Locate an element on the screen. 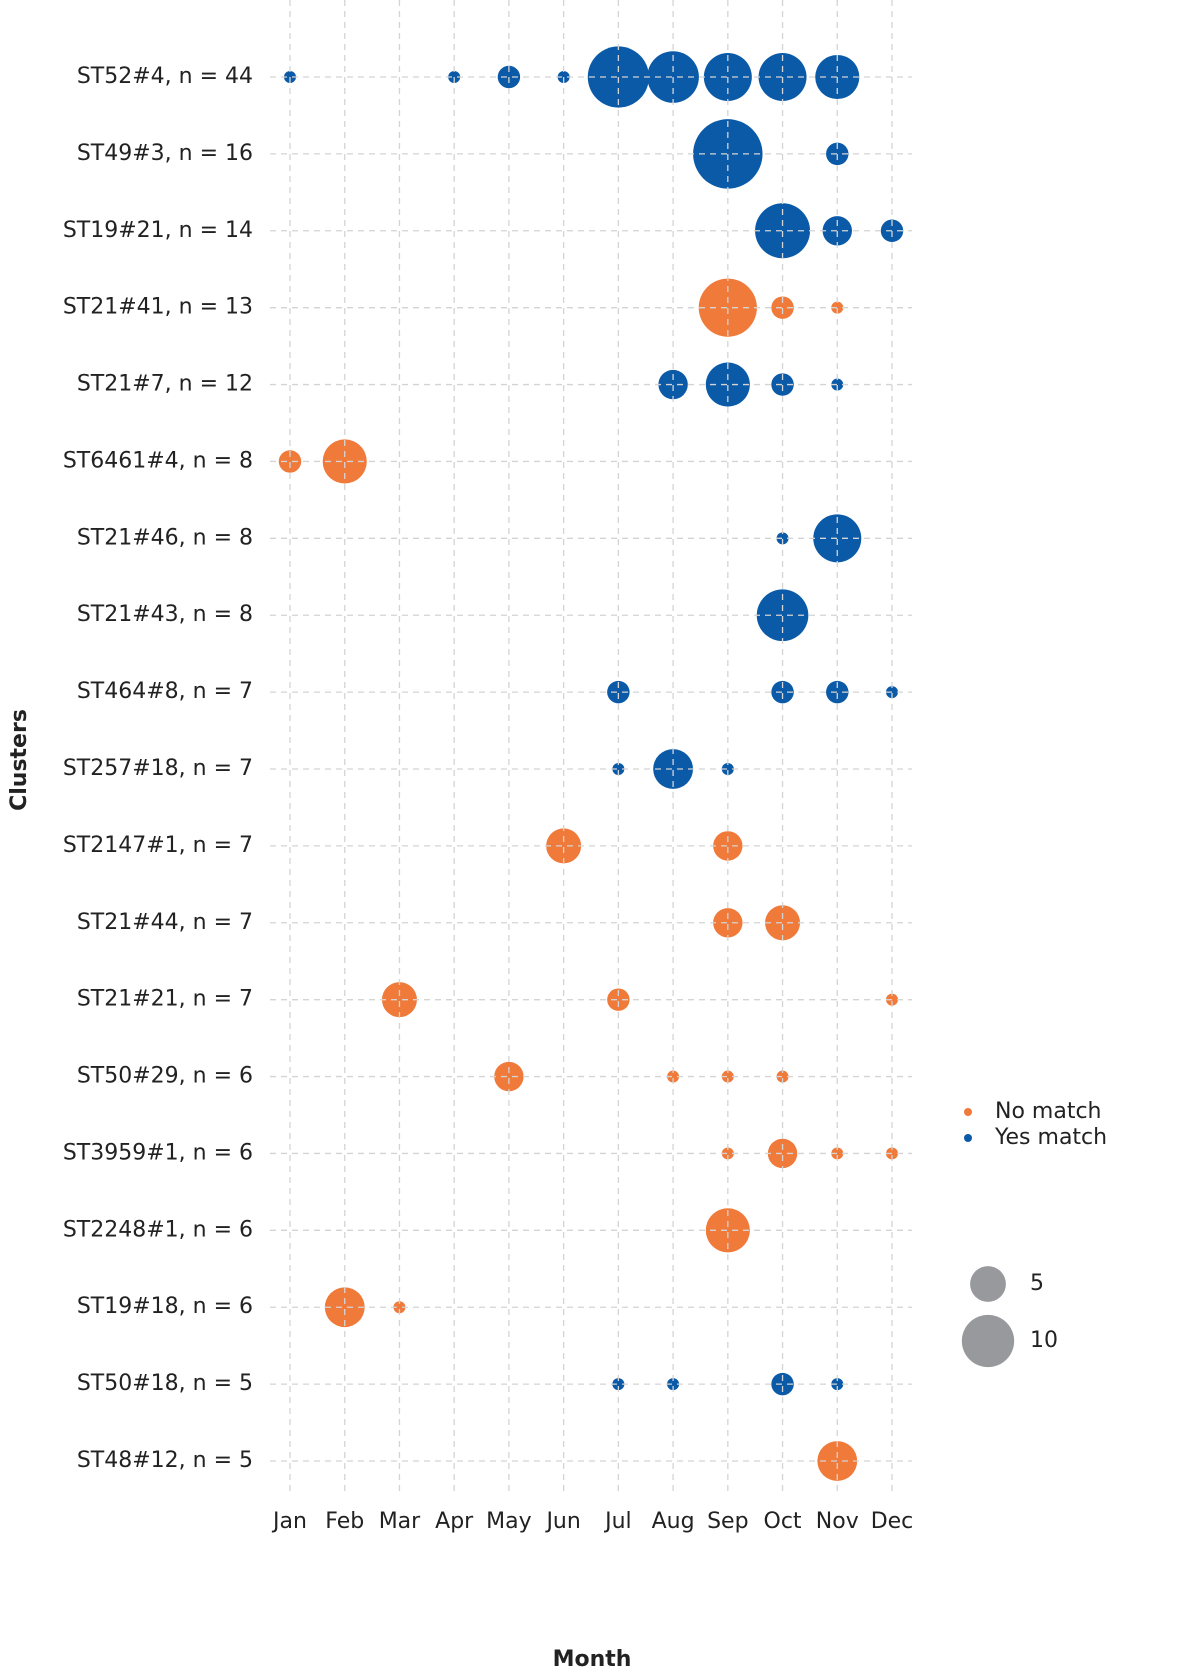 Image resolution: width=1195 pixels, height=1676 pixels. y-tick-label: ST50#29, n = 6 is located at coordinates (165, 1076).